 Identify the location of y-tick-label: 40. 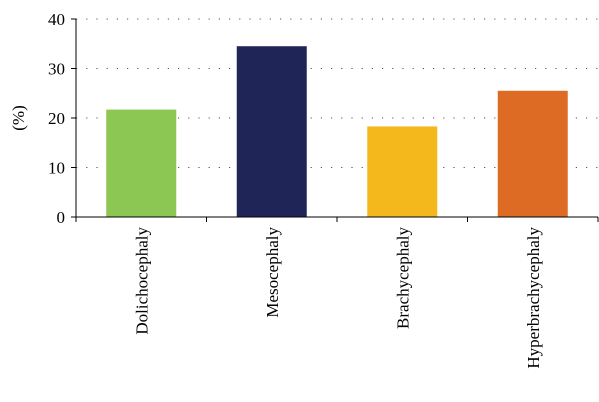
(56, 19).